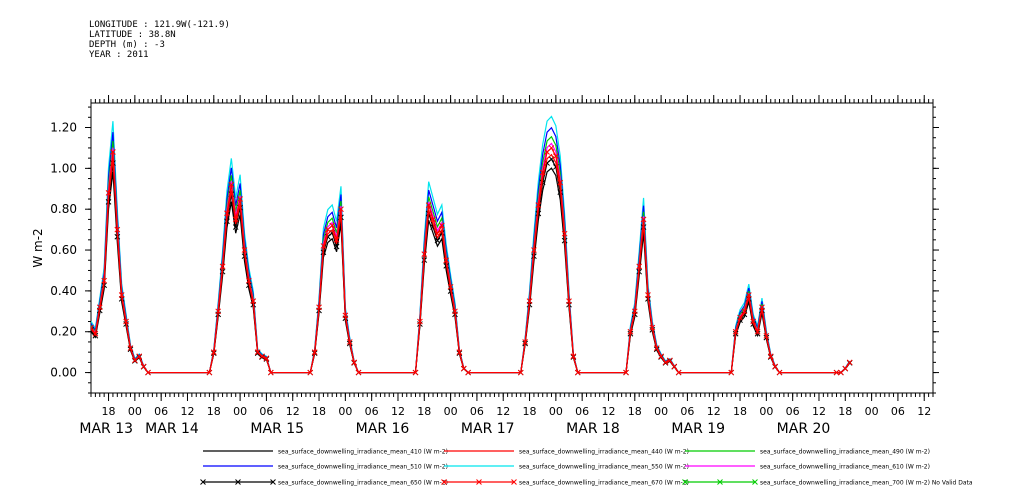 The width and height of the screenshot is (1009, 504). What do you see at coordinates (159, 25) in the screenshot?
I see `longitude-text: LONGITUDE : 121.9W(-121.9)` at bounding box center [159, 25].